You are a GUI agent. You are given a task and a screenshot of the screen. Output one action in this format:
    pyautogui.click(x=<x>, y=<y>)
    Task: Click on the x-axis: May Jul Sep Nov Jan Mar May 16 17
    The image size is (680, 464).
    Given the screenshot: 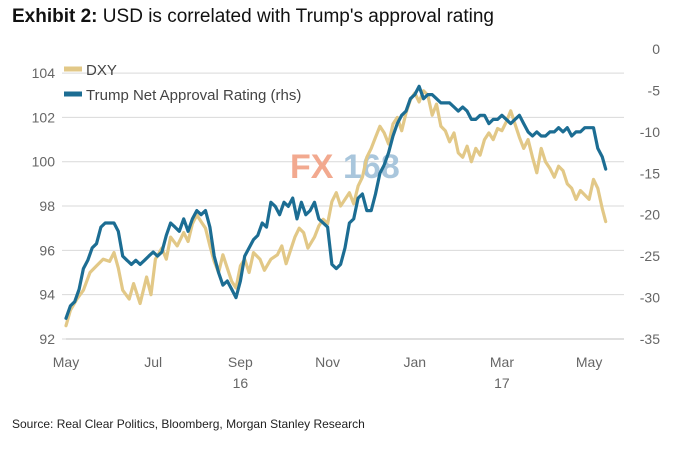 What is the action you would take?
    pyautogui.click(x=338, y=364)
    